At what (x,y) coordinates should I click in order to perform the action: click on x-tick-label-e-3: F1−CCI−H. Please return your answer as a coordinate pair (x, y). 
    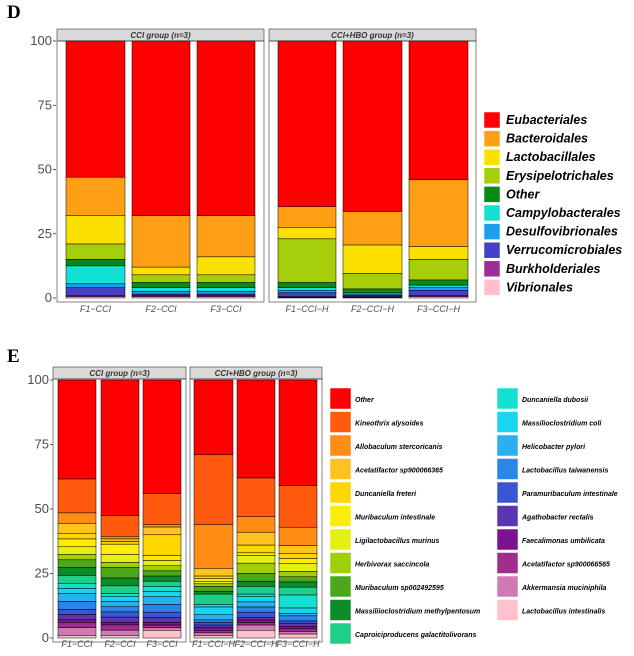
    Looking at the image, I should click on (214, 644).